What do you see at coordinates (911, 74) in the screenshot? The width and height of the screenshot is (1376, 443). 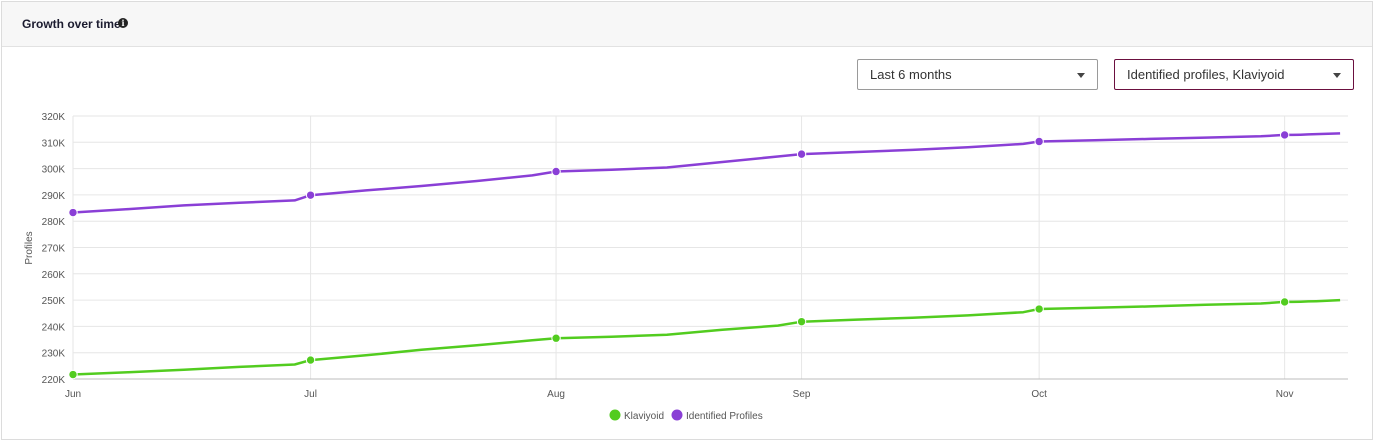 I see `period-select-value: Last 6 months` at bounding box center [911, 74].